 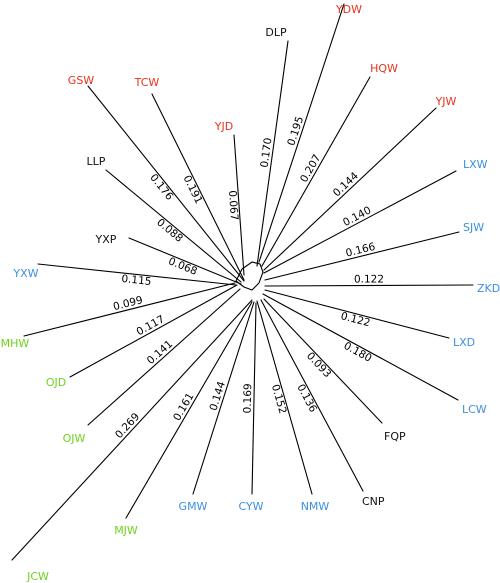 I want to click on branch-length-fqp: 0.093, so click(x=318, y=365).